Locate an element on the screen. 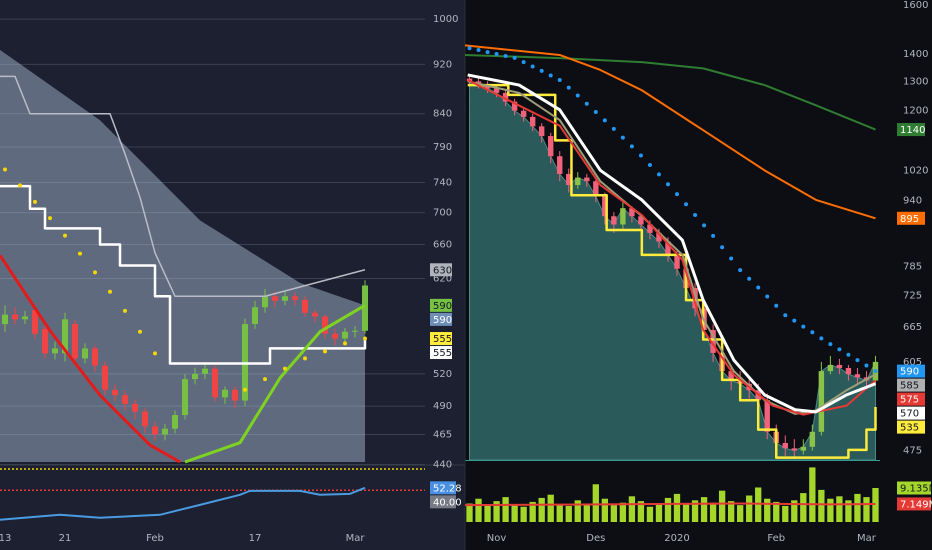  price-tag-label: 535 is located at coordinates (909, 428).